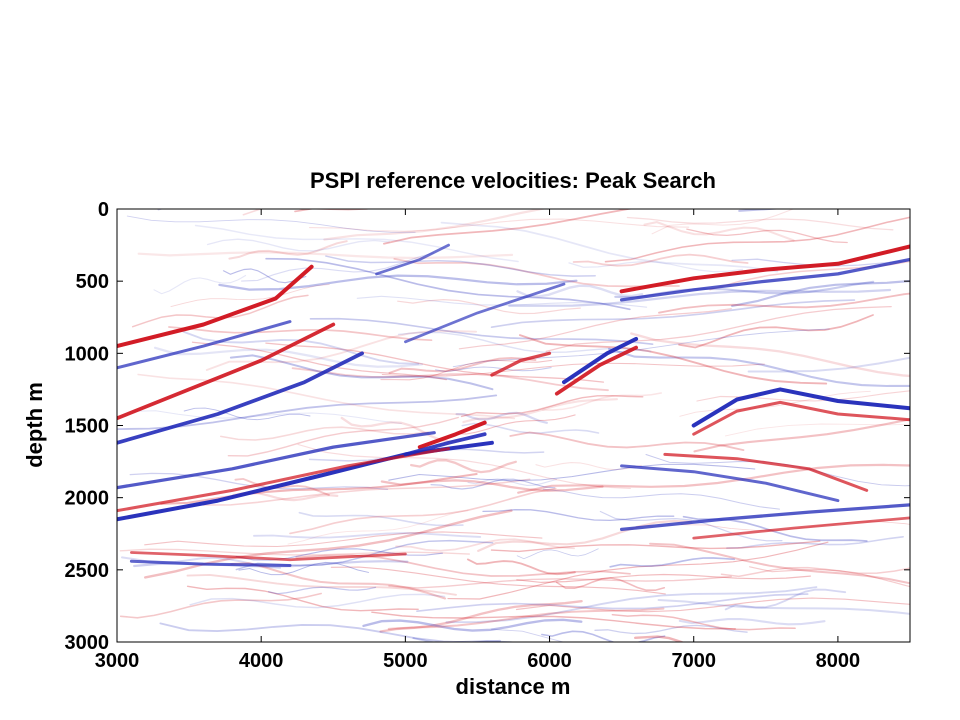 Image resolution: width=960 pixels, height=720 pixels. I want to click on chart-title: PSPI reference velocities: Peak Search, so click(513, 180).